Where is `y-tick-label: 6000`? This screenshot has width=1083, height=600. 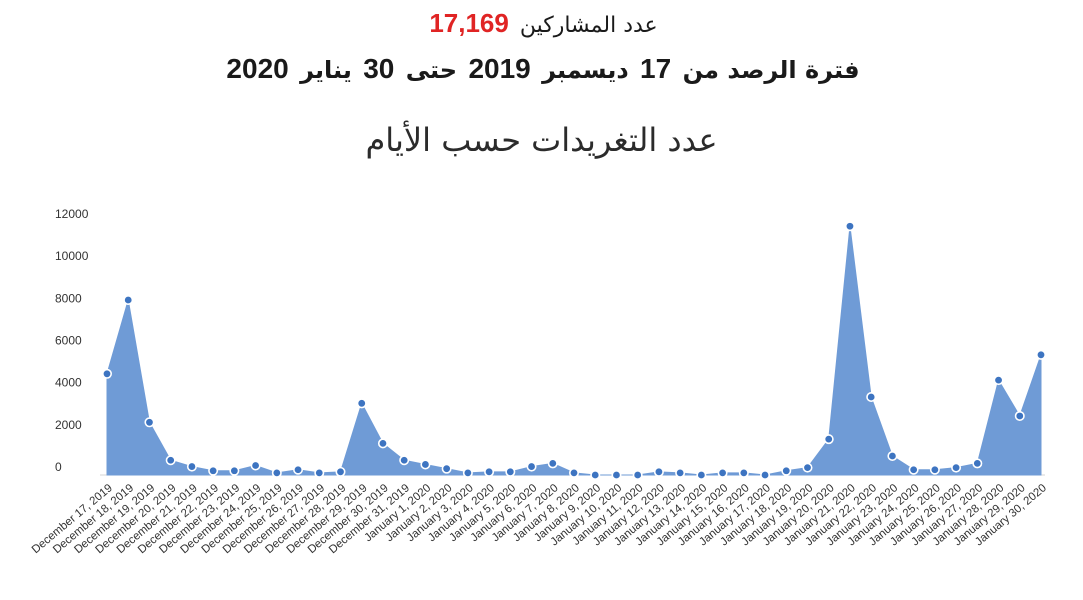 y-tick-label: 6000 is located at coordinates (68, 341).